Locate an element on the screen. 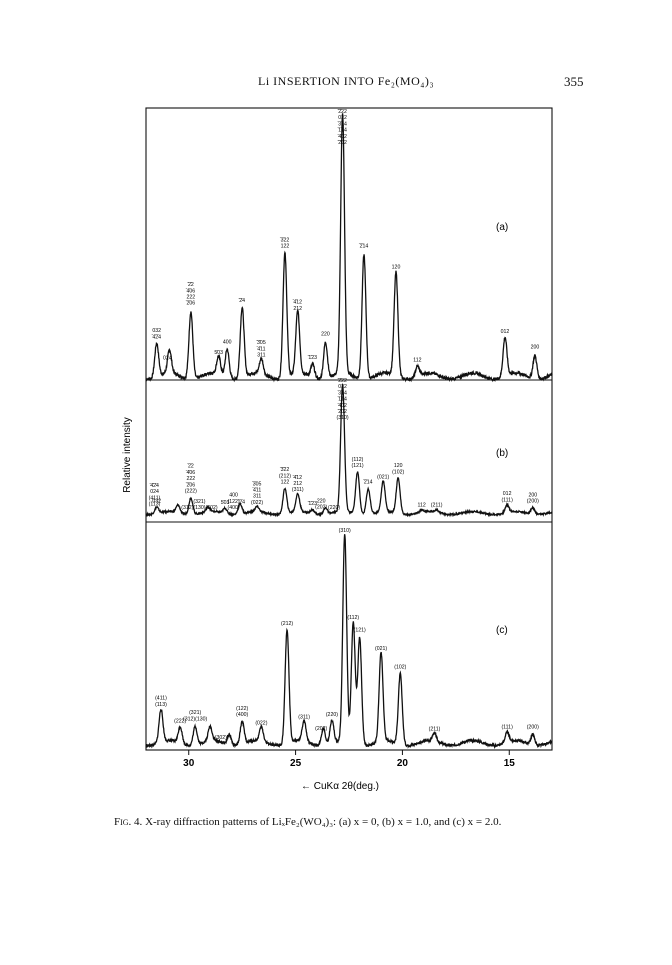 The height and width of the screenshot is (965, 672). peak-label: ̄3̄22 122 is located at coordinates (285, 243).